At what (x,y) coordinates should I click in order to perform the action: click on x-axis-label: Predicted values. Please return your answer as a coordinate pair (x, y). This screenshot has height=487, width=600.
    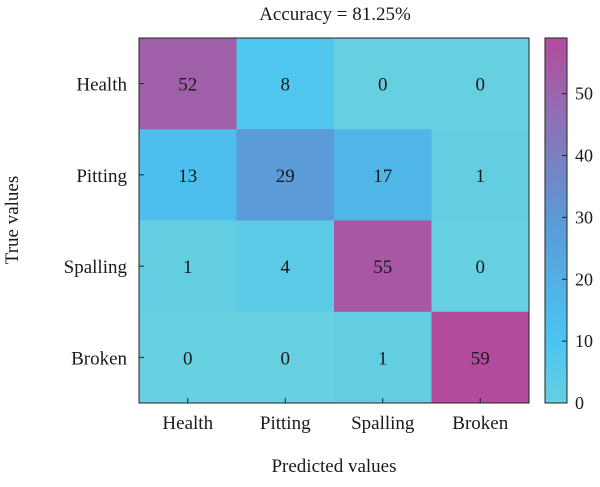
    Looking at the image, I should click on (333, 466).